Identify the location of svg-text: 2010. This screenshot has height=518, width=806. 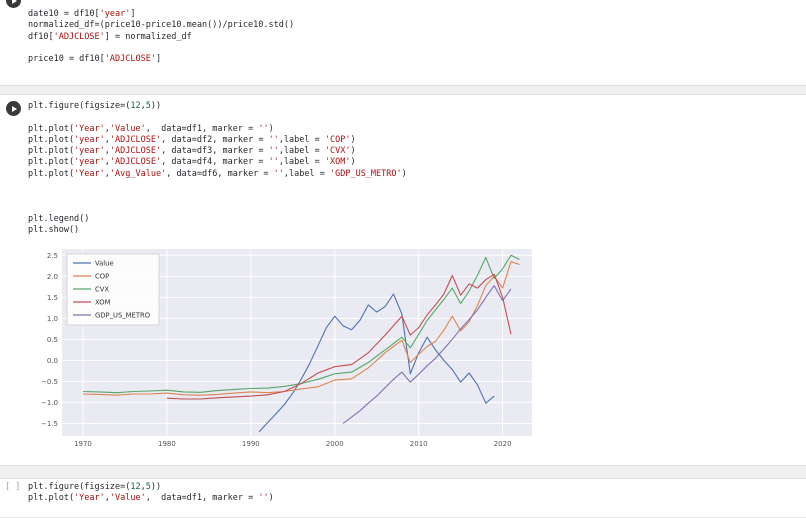
(419, 444).